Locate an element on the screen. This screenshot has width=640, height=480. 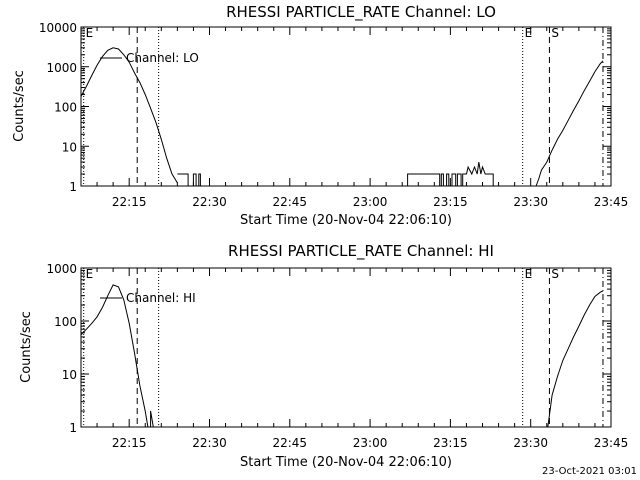
legend-label: Channel: HI is located at coordinates (161, 298).